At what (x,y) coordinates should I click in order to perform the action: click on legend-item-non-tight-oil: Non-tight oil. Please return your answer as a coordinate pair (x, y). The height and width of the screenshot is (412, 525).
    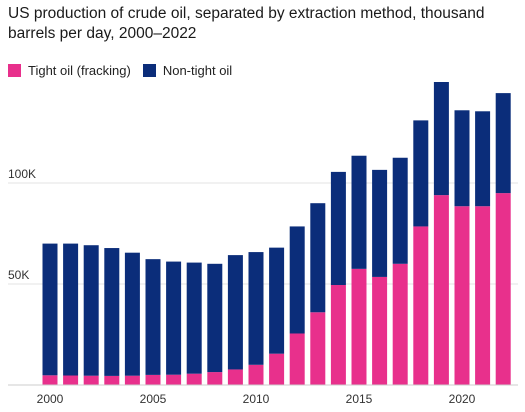
    Looking at the image, I should click on (187, 70).